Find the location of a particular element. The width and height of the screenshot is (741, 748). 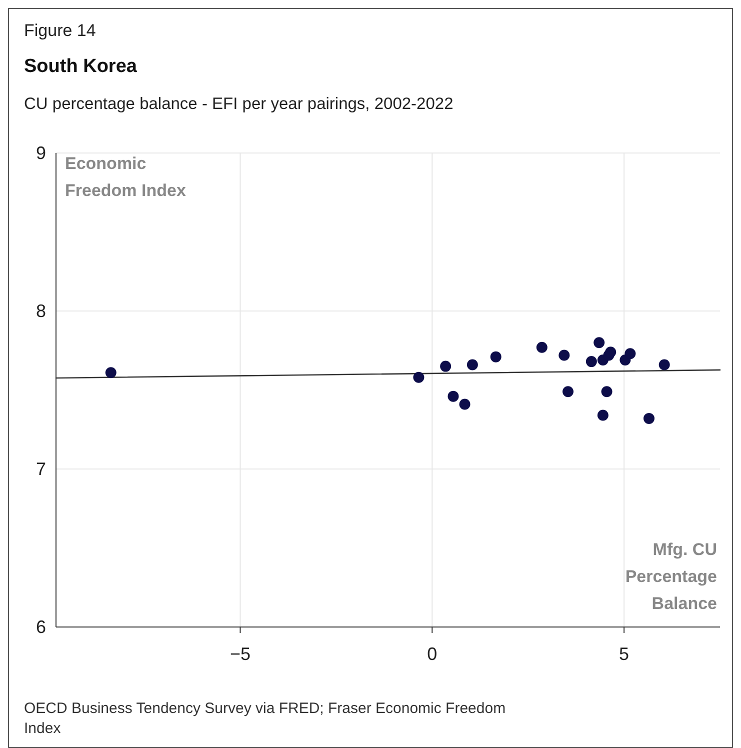

y-axis-title: Economic Freedom Index is located at coordinates (125, 177).